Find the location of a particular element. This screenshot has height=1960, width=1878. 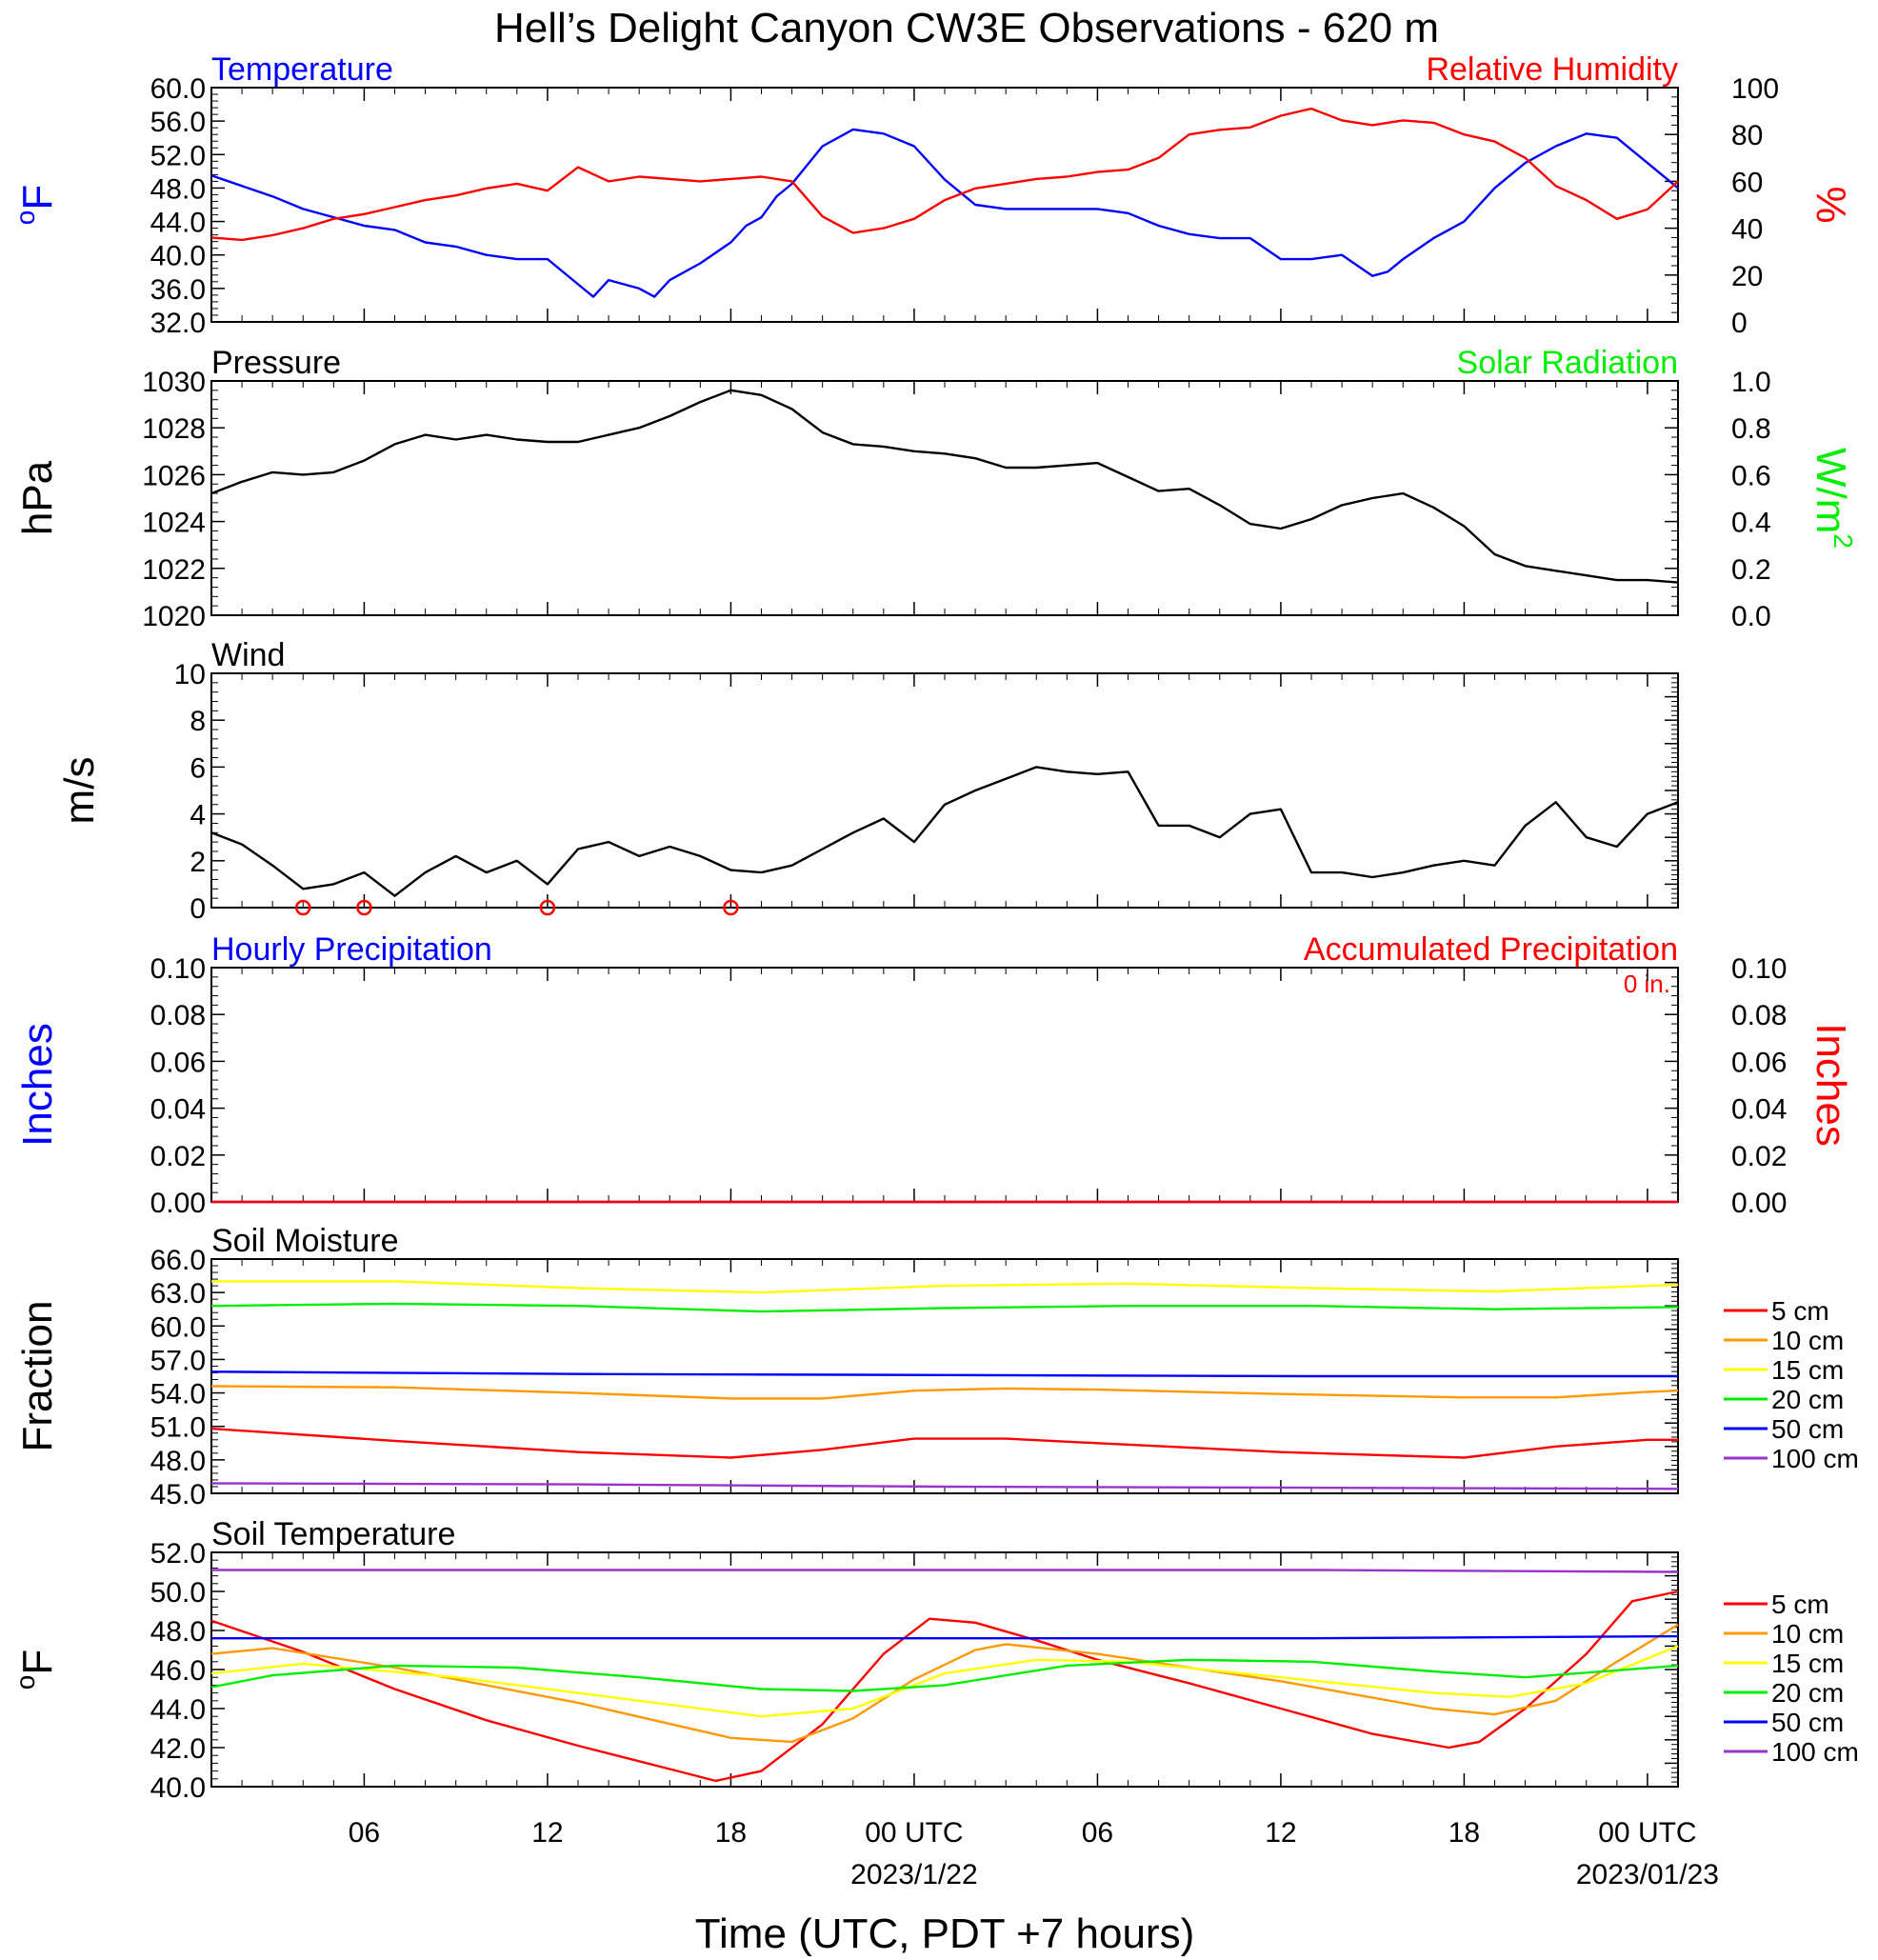

y-tick-label-left: 1030 is located at coordinates (174, 382).